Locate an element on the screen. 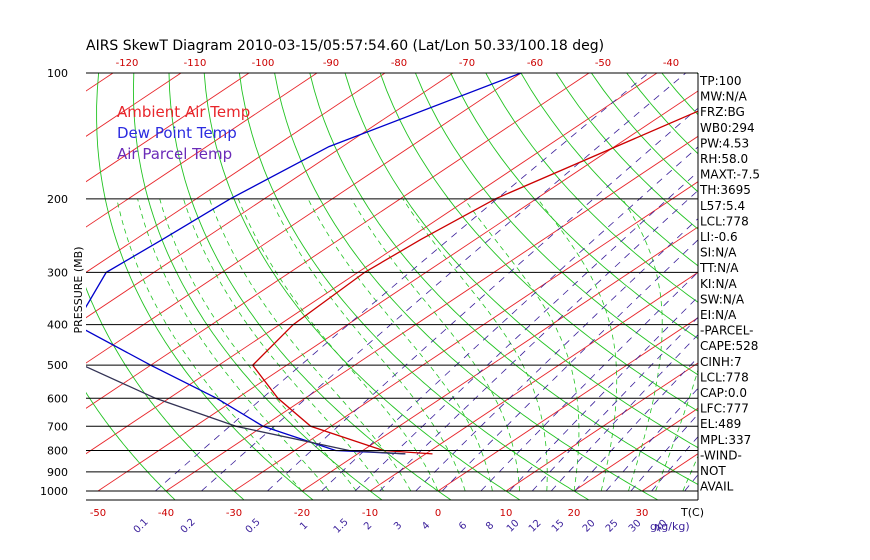  mixing-ratio-label: 0.5 is located at coordinates (253, 526).